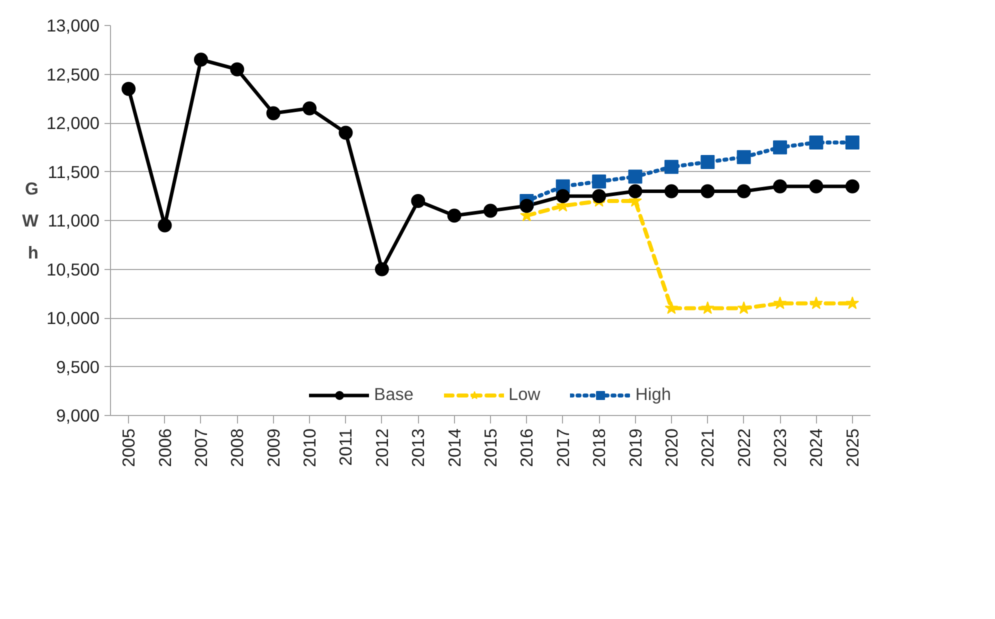 This screenshot has width=995, height=619. Describe the element at coordinates (74, 220) in the screenshot. I see `y-tick-label: 11,000` at that location.